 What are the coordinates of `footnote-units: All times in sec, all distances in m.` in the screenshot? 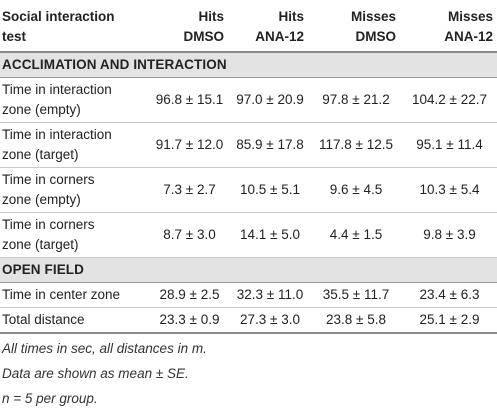 It's located at (104, 348).